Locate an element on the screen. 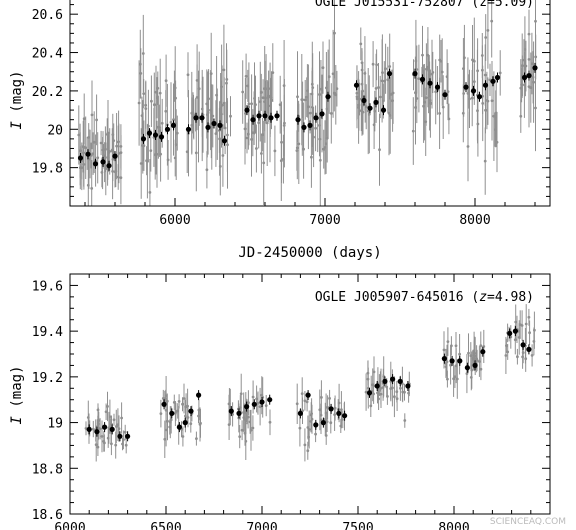 This screenshot has width=576, height=530. y-tick-label: 20.6 is located at coordinates (47, 15).